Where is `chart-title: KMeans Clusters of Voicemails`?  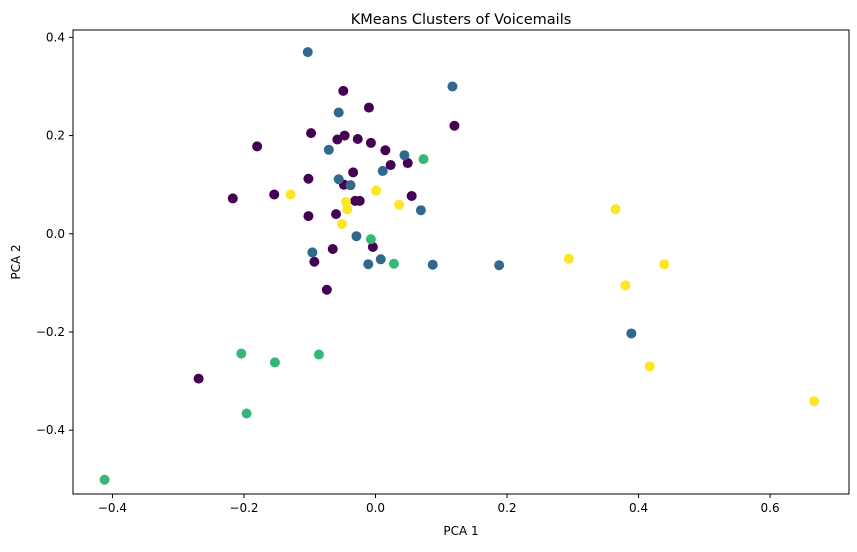 chart-title: KMeans Clusters of Voicemails is located at coordinates (461, 20).